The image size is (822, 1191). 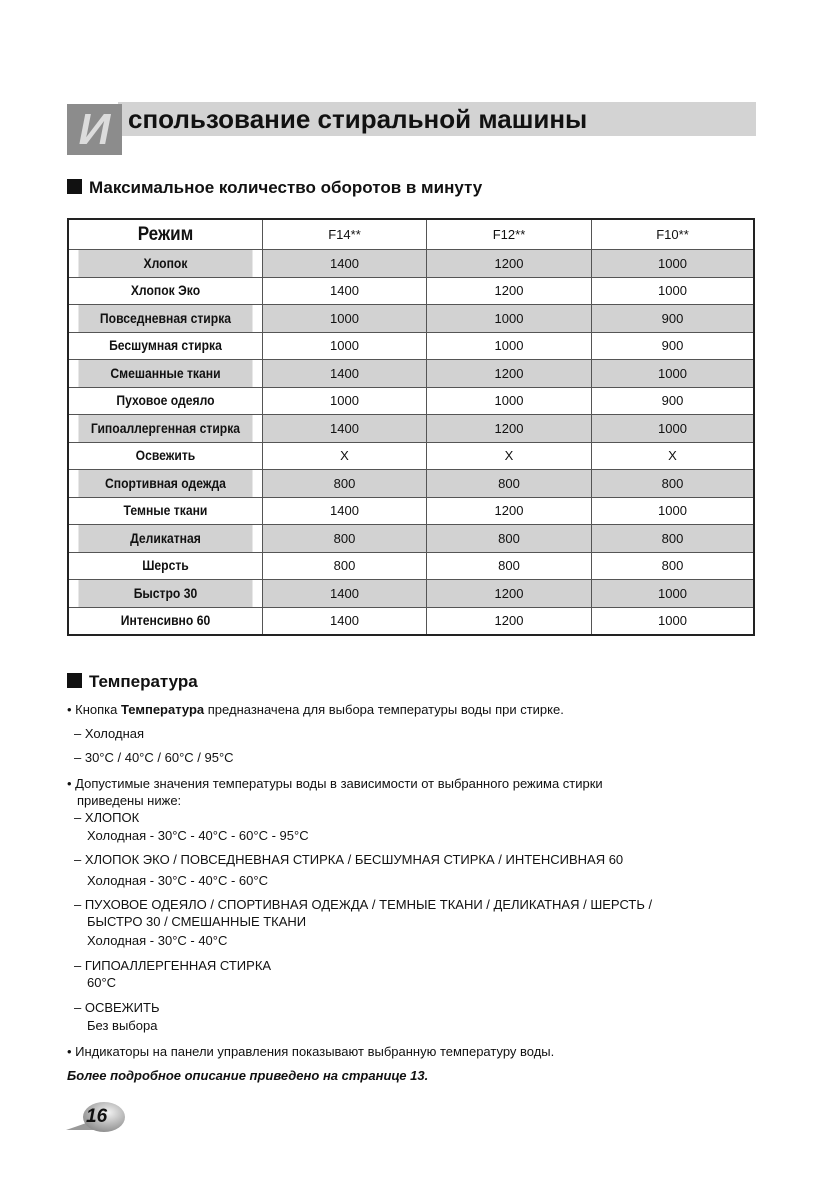 I want to click on table-row: Бесшумная стирка 1000 1000 900, so click(x=411, y=345).